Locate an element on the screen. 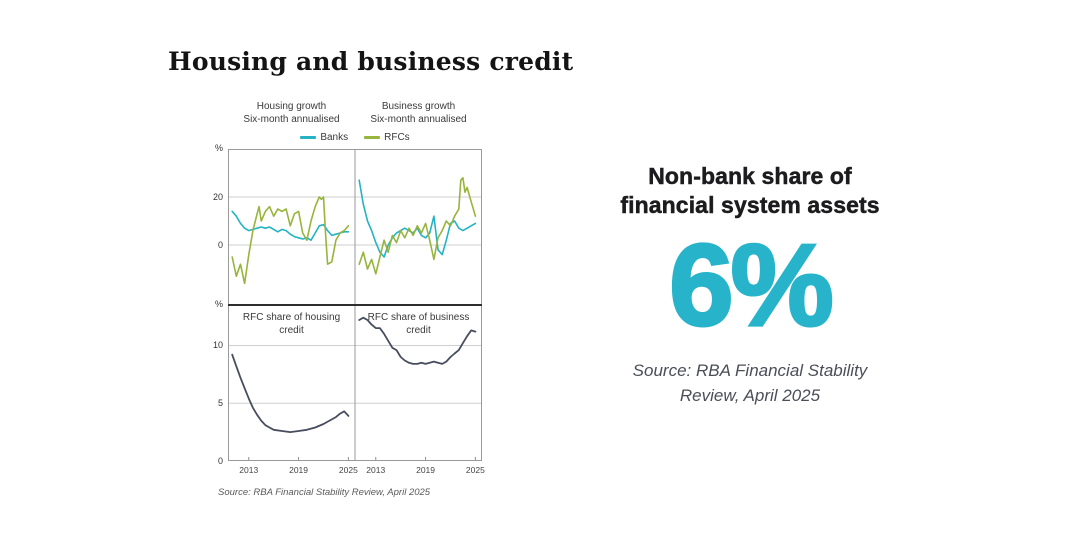  y-tick-label: 5 is located at coordinates (220, 403).